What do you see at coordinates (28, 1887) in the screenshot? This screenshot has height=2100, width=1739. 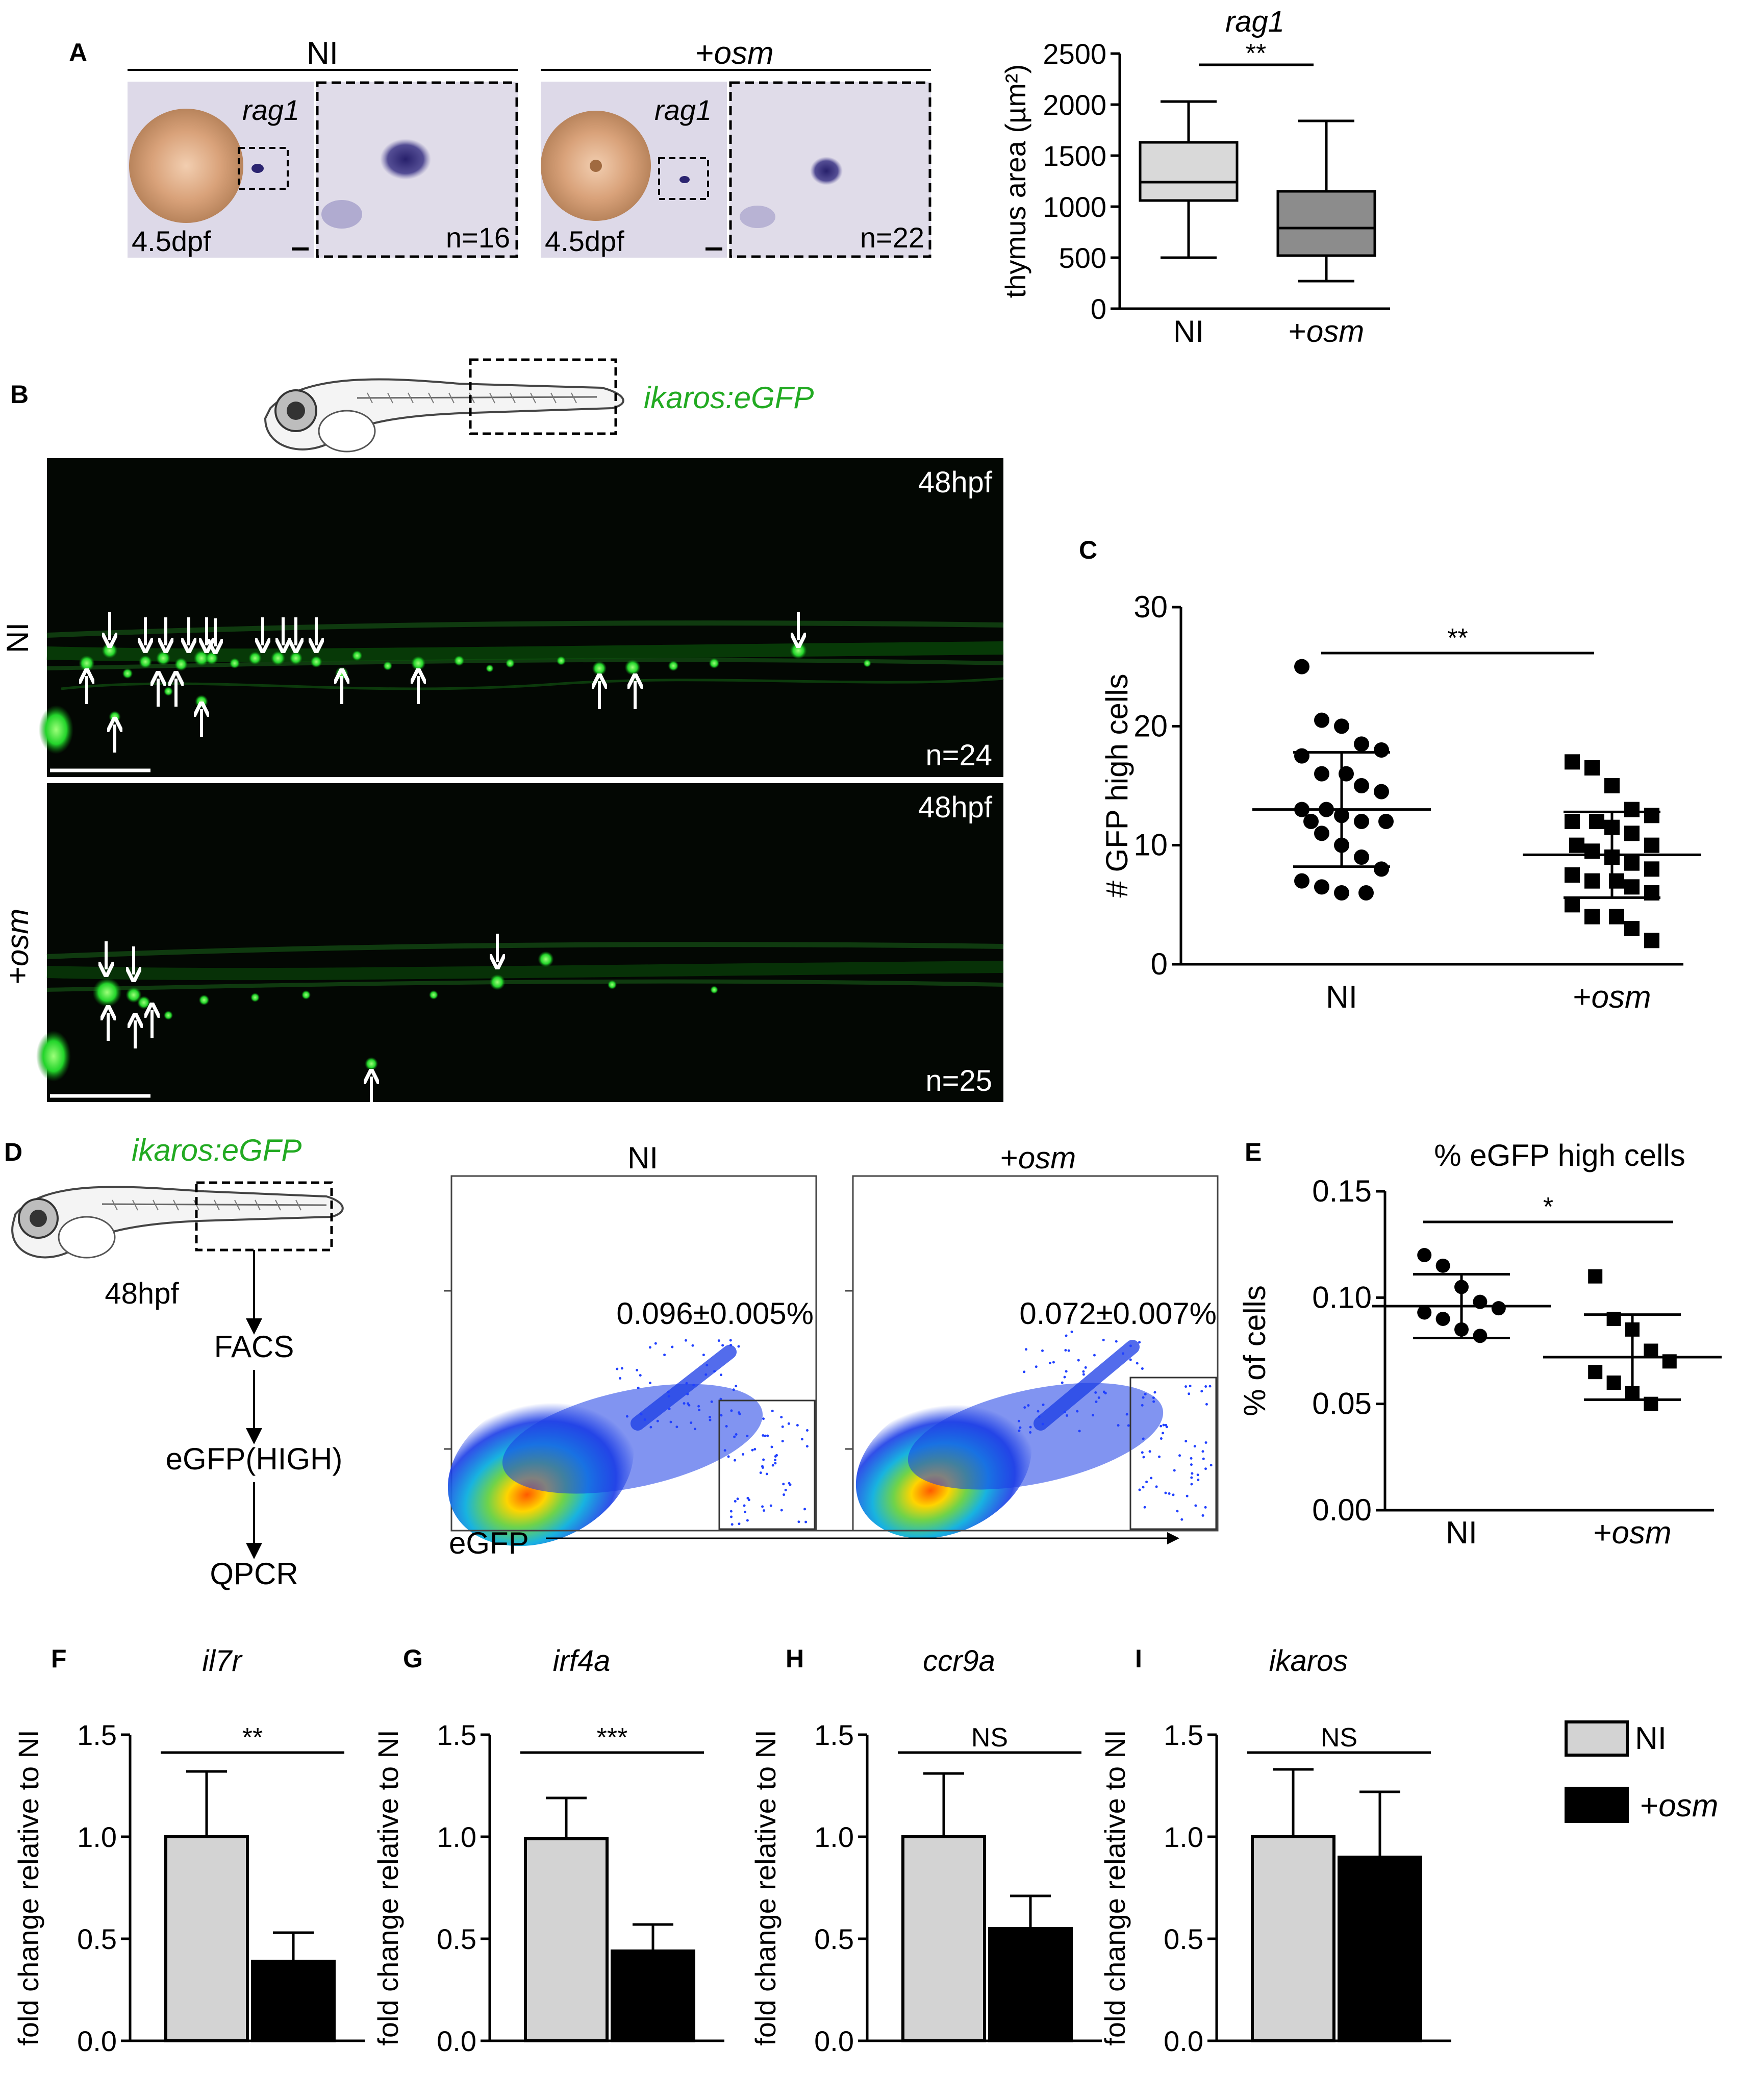 I see `y-axis-label: fold change relative to NI` at bounding box center [28, 1887].